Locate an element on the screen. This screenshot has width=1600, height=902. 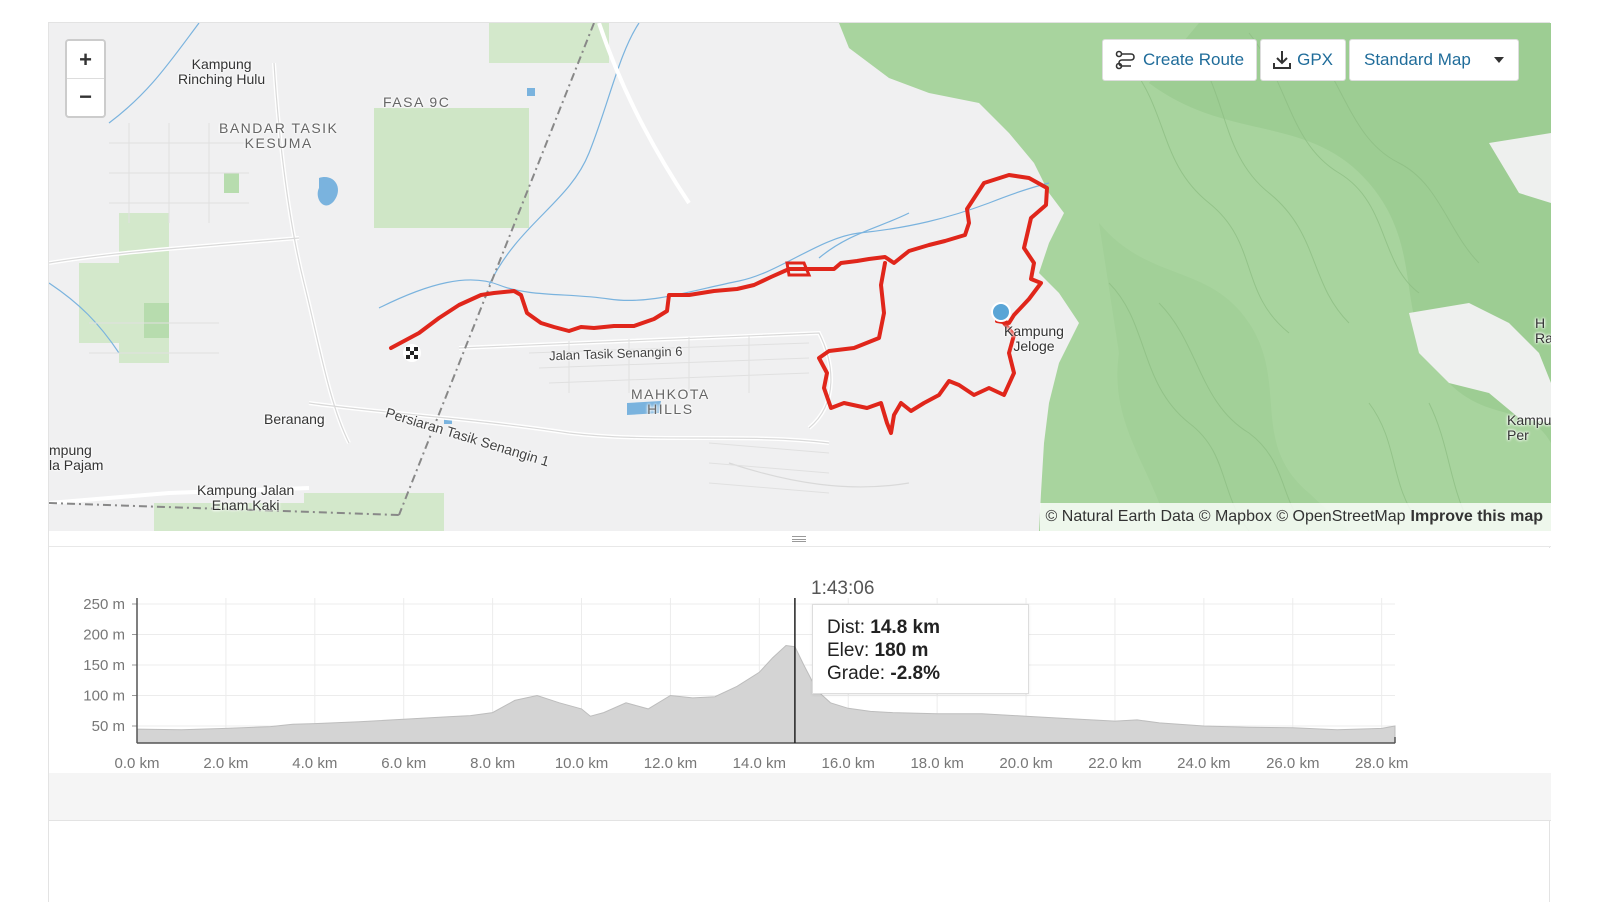
create-route-label: Create Route is located at coordinates (1193, 59).